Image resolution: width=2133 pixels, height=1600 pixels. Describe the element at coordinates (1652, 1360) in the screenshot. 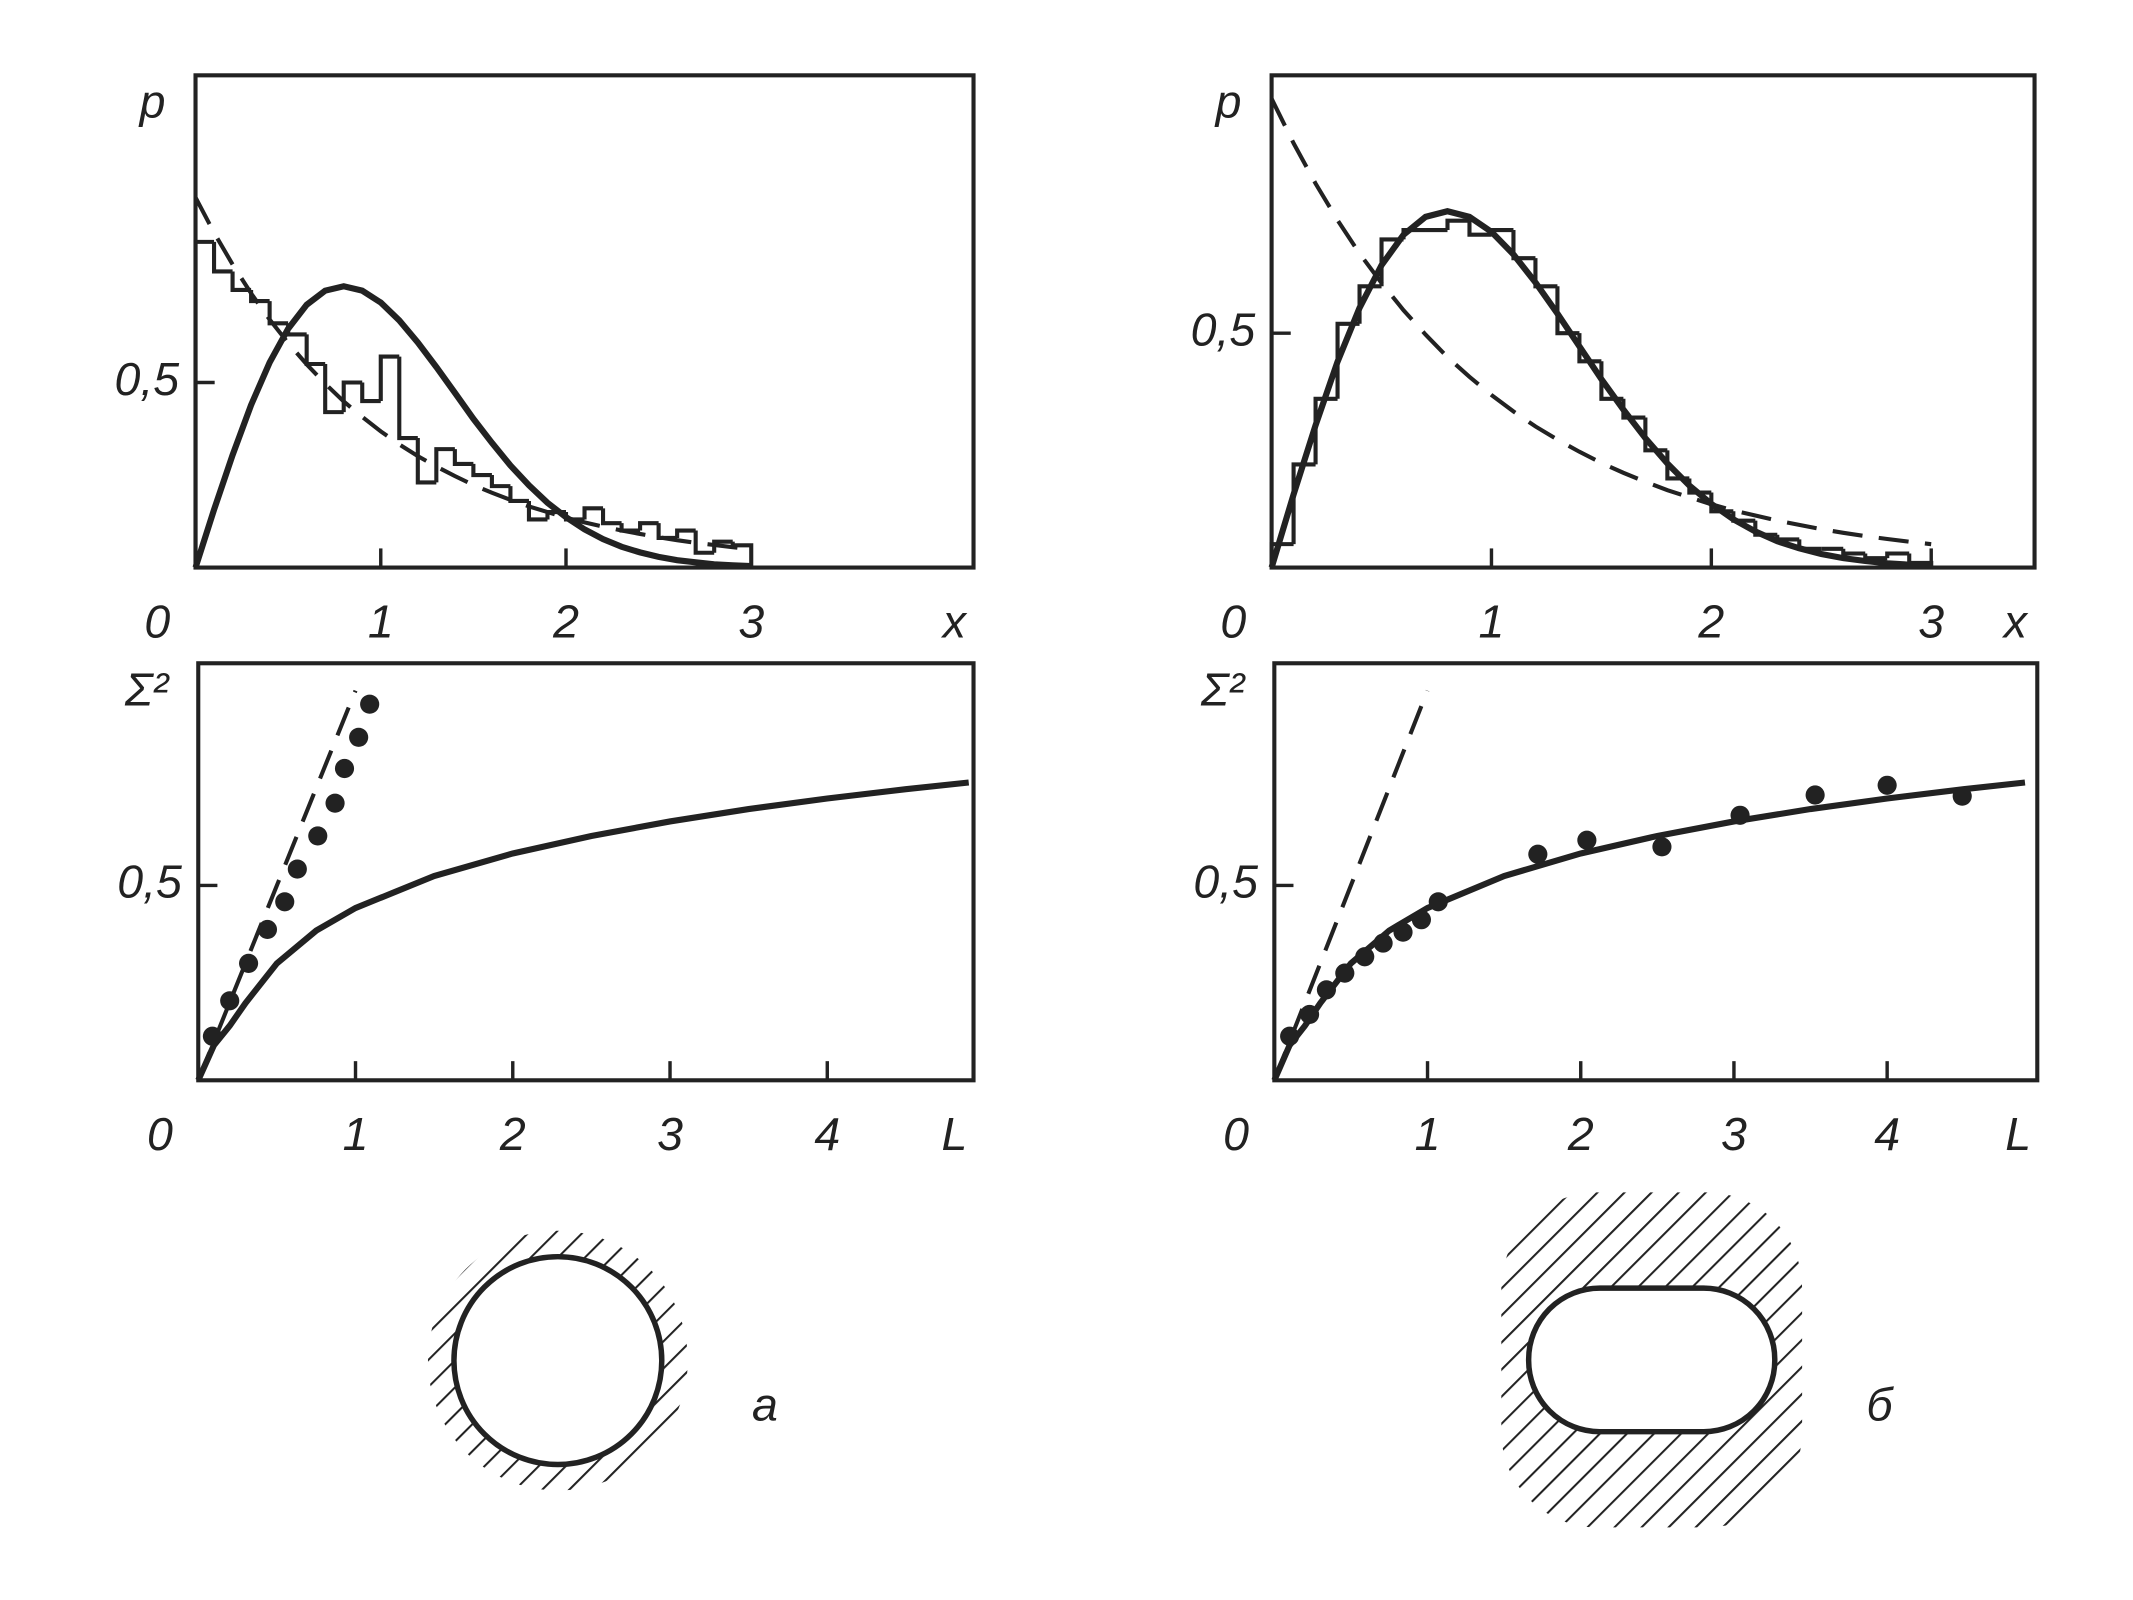

I see `stadium-billiard` at that location.